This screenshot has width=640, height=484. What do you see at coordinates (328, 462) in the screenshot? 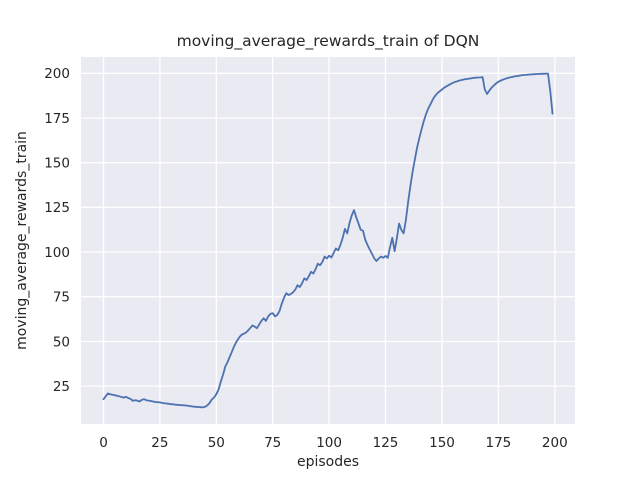
I see `x-axis-label: episodes` at bounding box center [328, 462].